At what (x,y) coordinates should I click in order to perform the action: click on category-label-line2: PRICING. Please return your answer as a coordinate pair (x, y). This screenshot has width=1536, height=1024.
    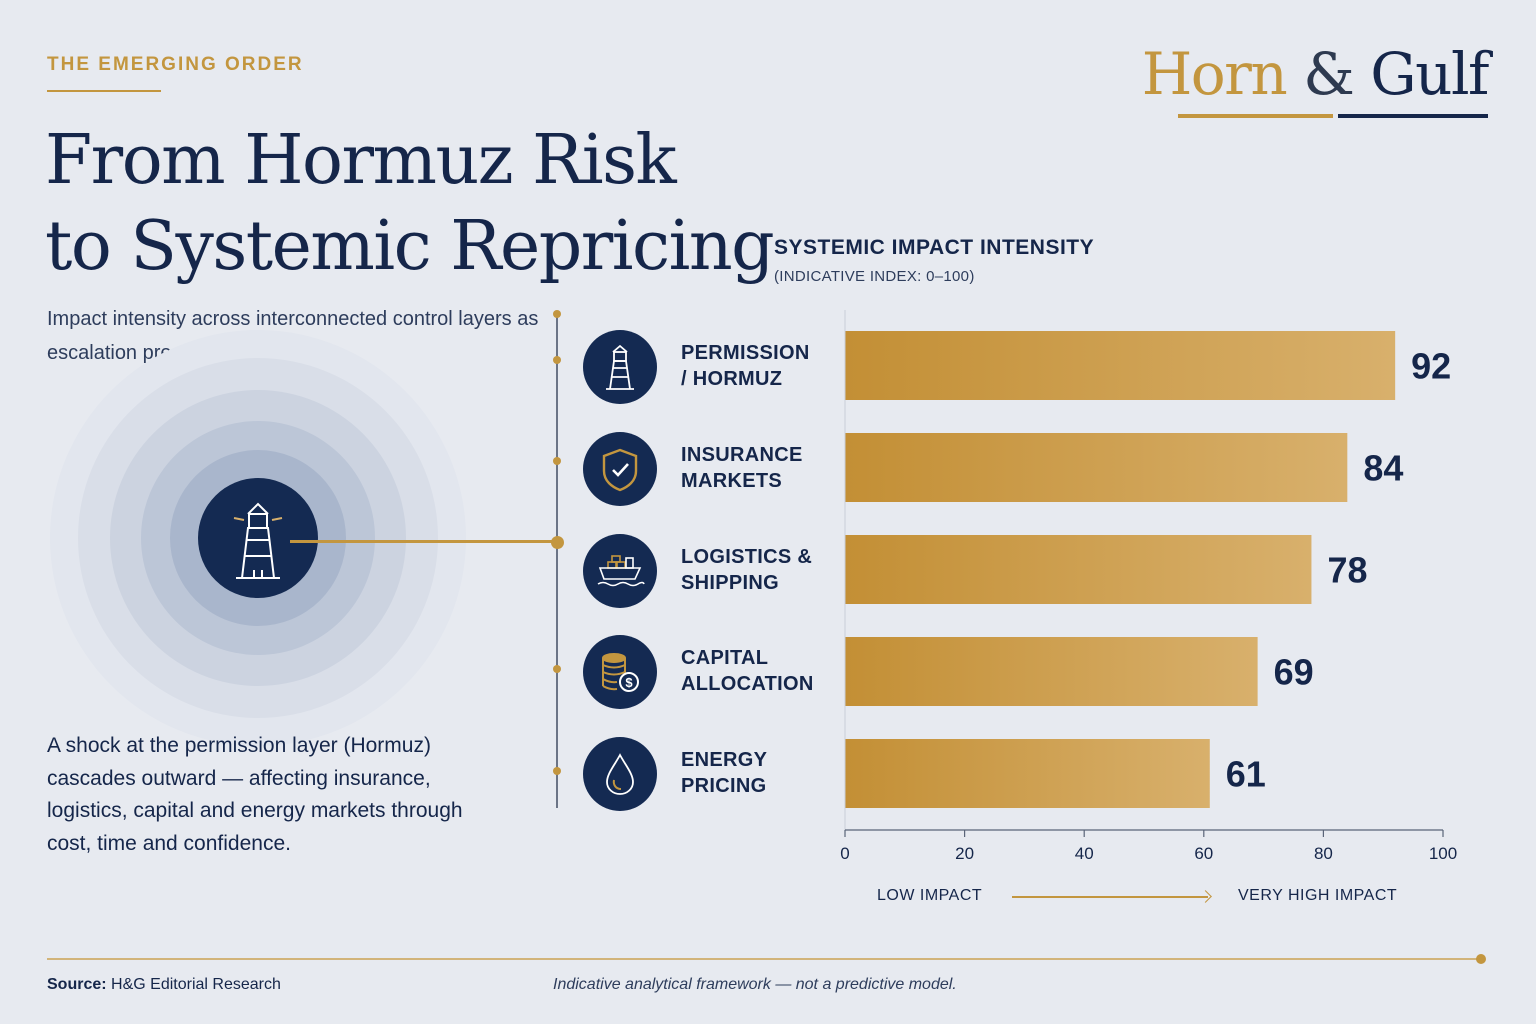
    Looking at the image, I should click on (724, 786).